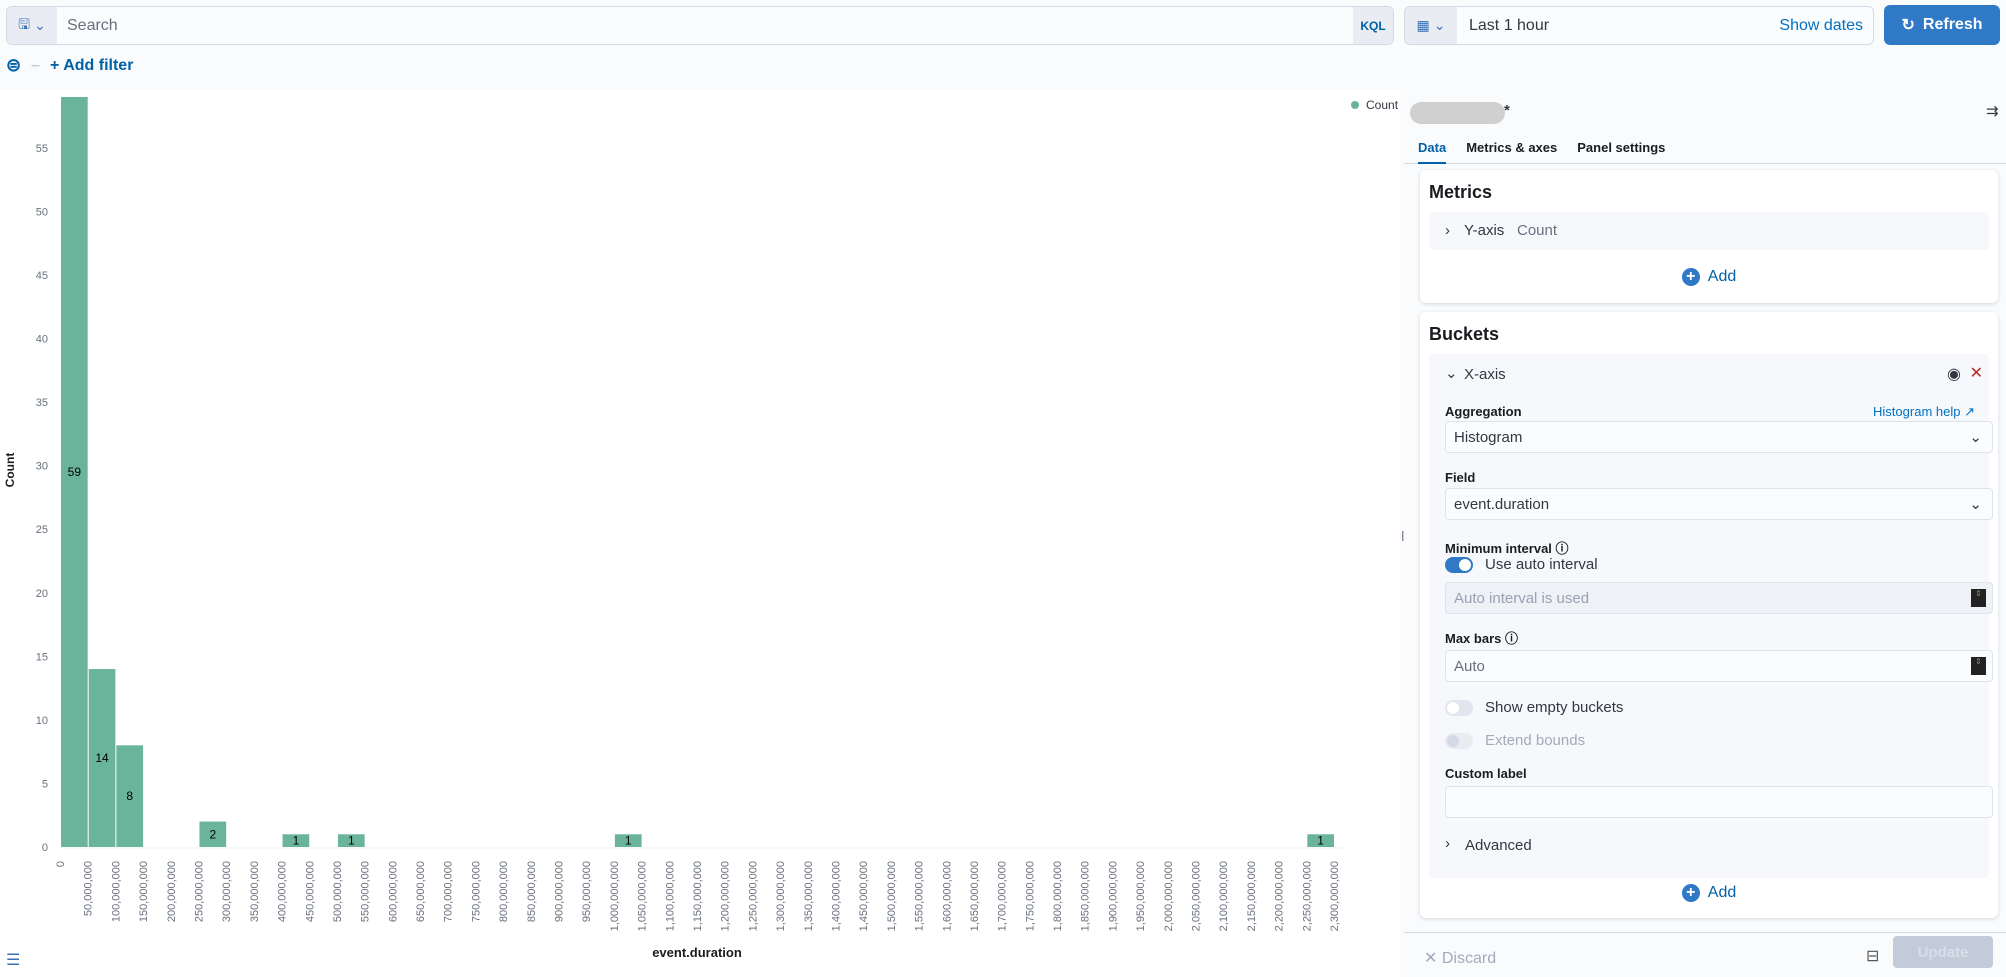  What do you see at coordinates (1992, 111) in the screenshot?
I see `collapse-panel-icon: ⇉` at bounding box center [1992, 111].